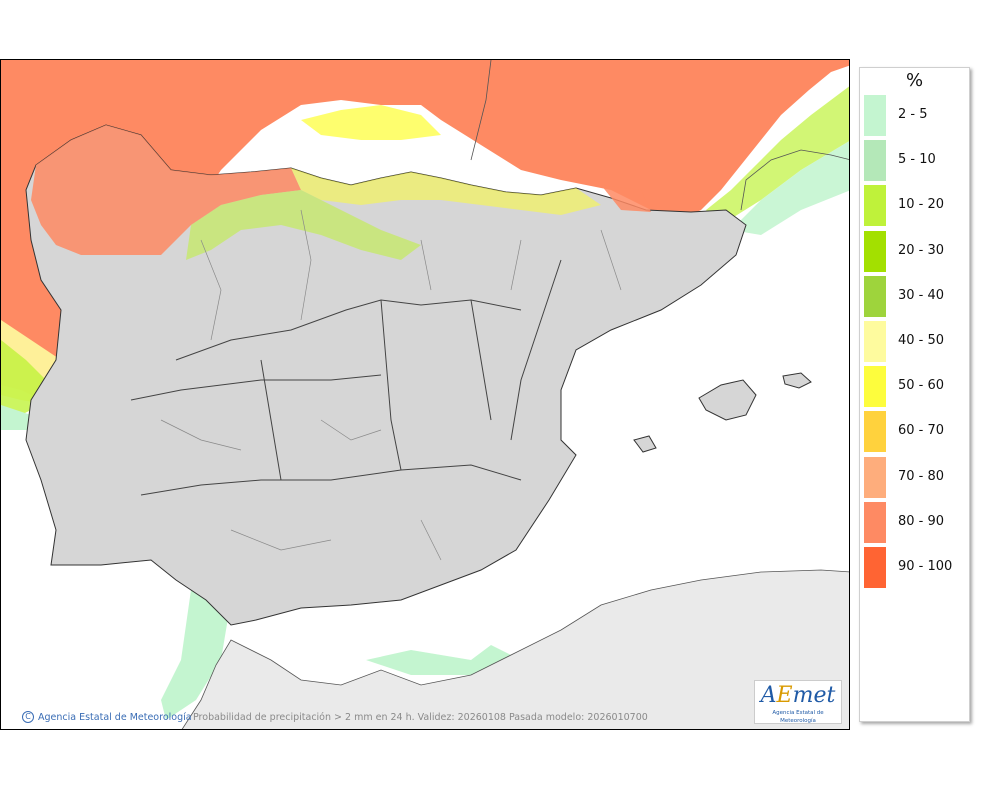 The image size is (1000, 790). Describe the element at coordinates (914, 80) in the screenshot. I see `legend-title: %` at that location.